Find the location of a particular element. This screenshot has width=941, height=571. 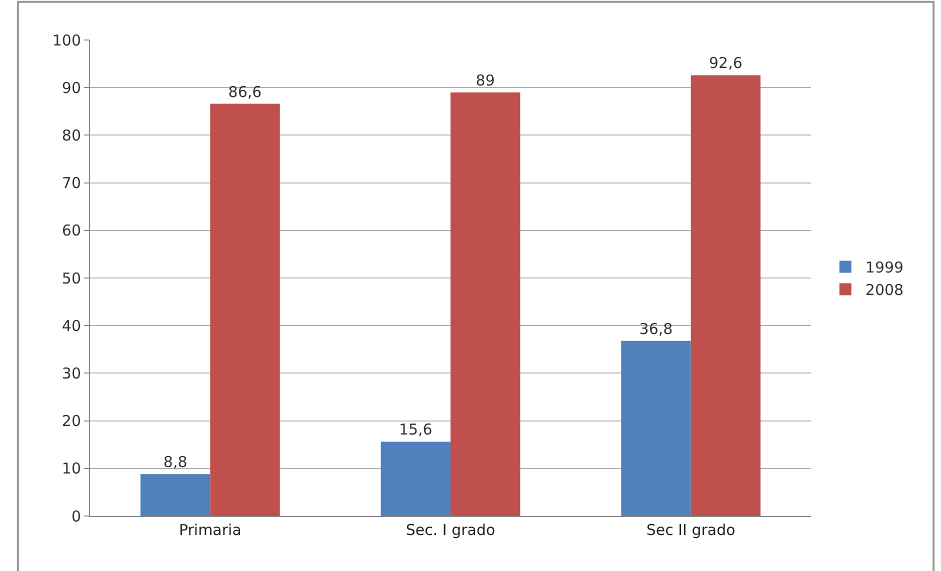

data-label: 8,8 is located at coordinates (175, 462).